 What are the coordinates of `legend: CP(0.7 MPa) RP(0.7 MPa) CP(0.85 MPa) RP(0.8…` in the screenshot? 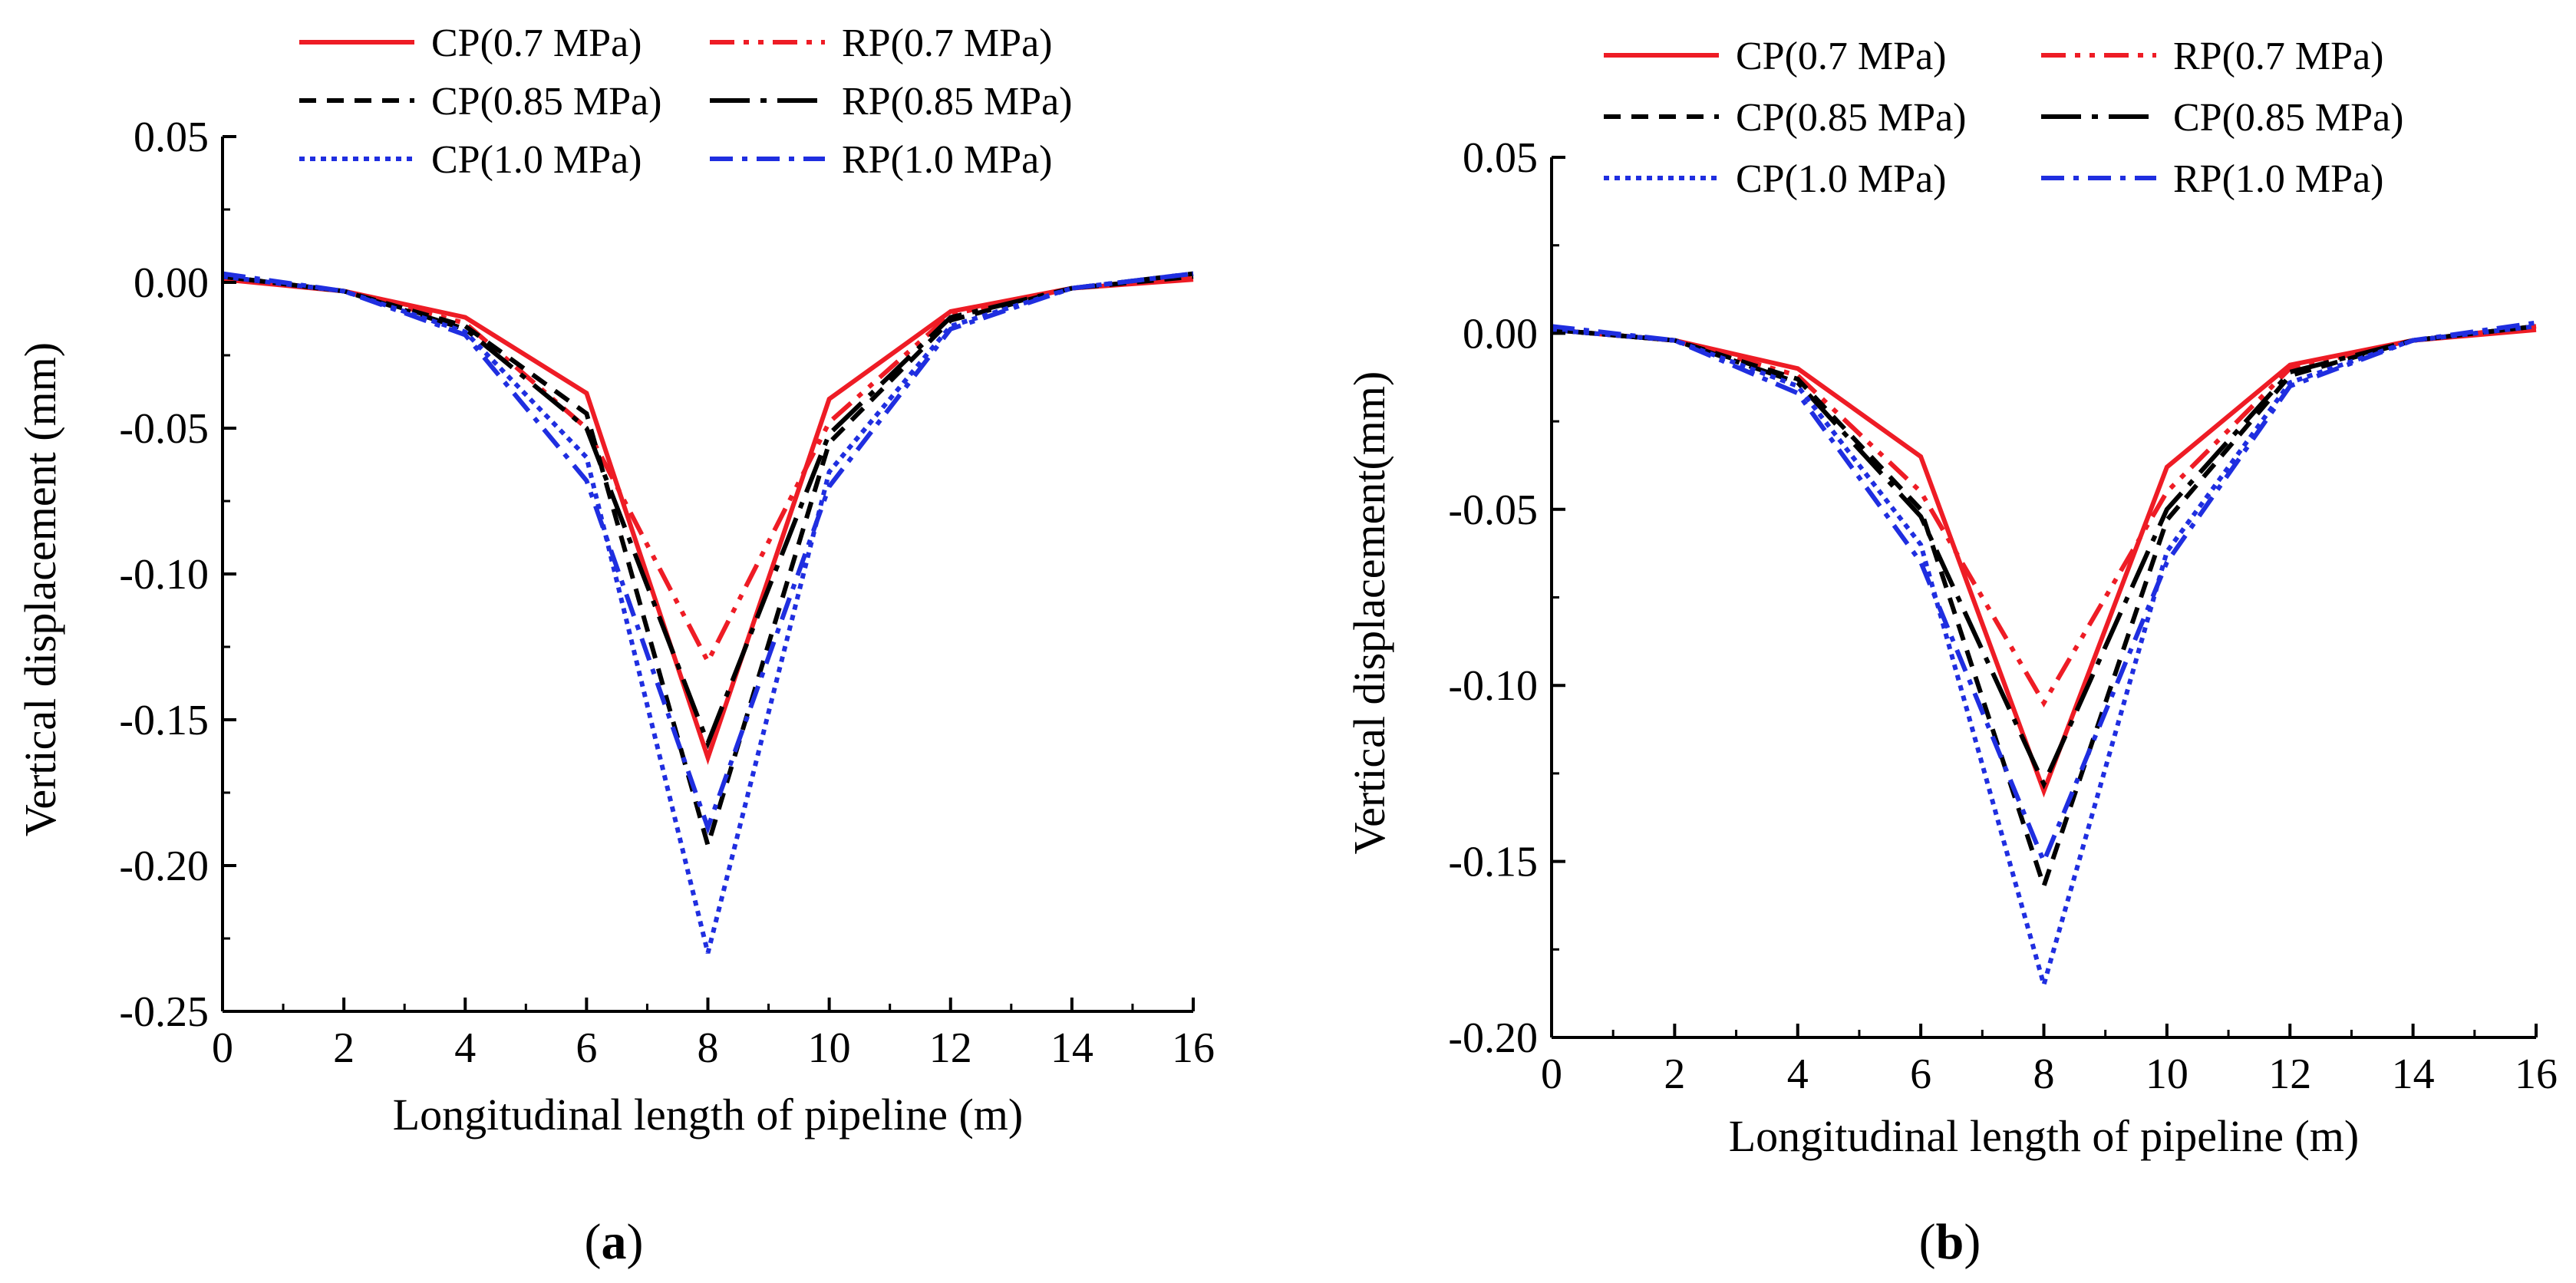 It's located at (685, 102).